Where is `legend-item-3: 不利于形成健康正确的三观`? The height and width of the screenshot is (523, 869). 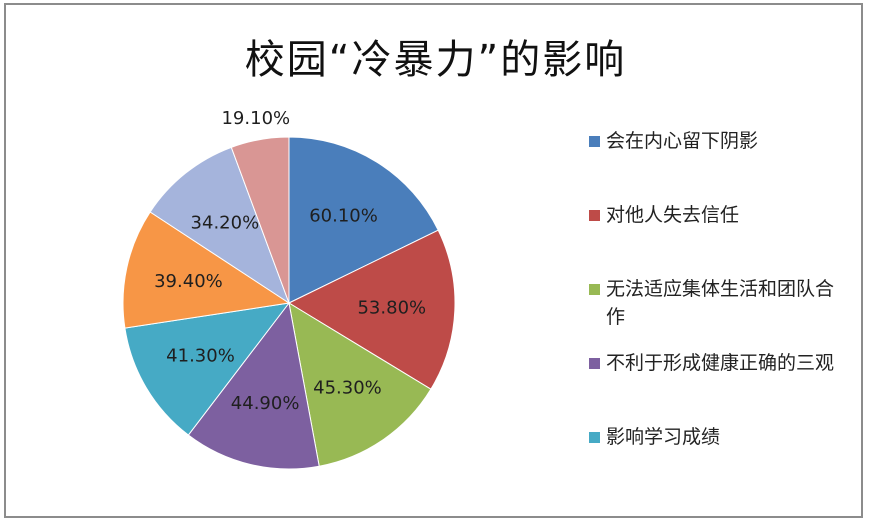 legend-item-3: 不利于形成健康正确的三观 is located at coordinates (724, 363).